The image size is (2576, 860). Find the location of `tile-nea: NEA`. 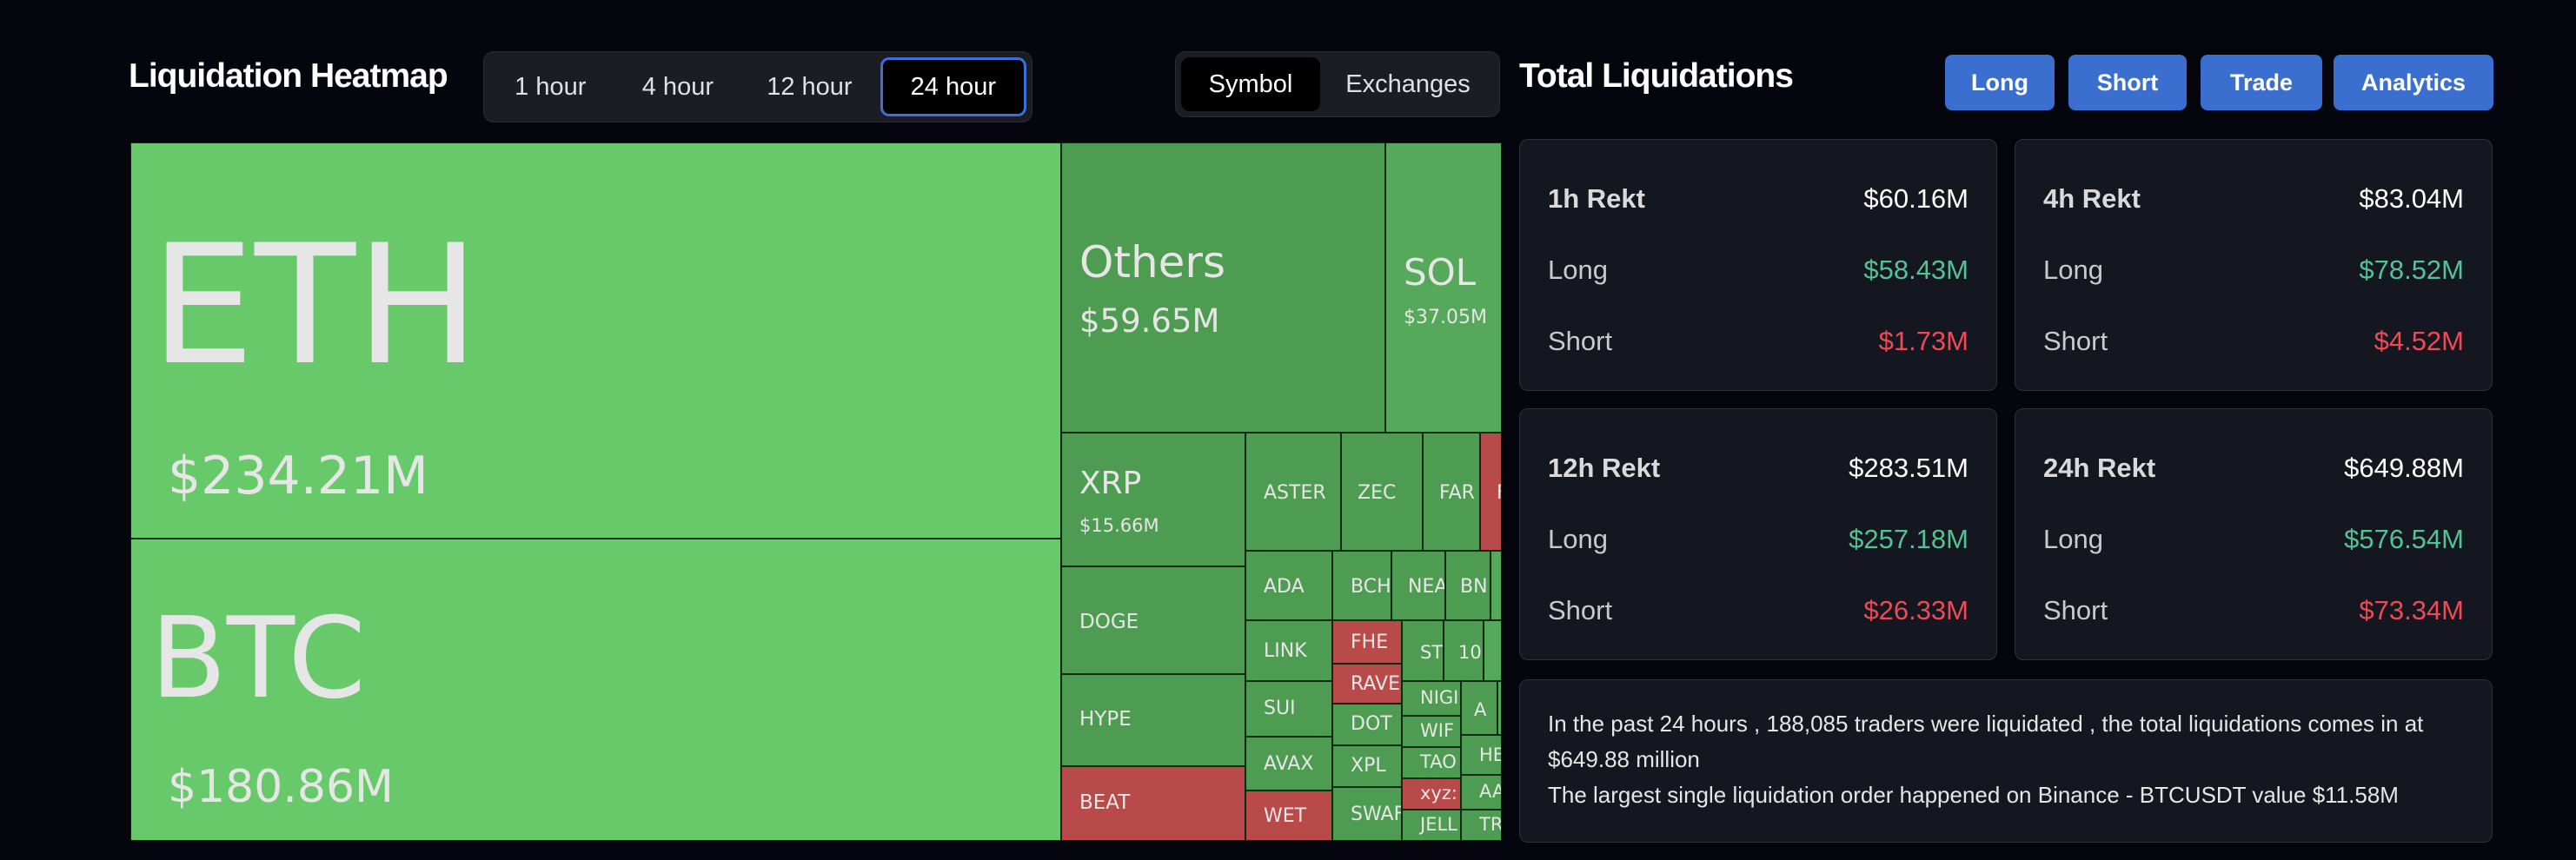

tile-nea: NEA is located at coordinates (1418, 586).